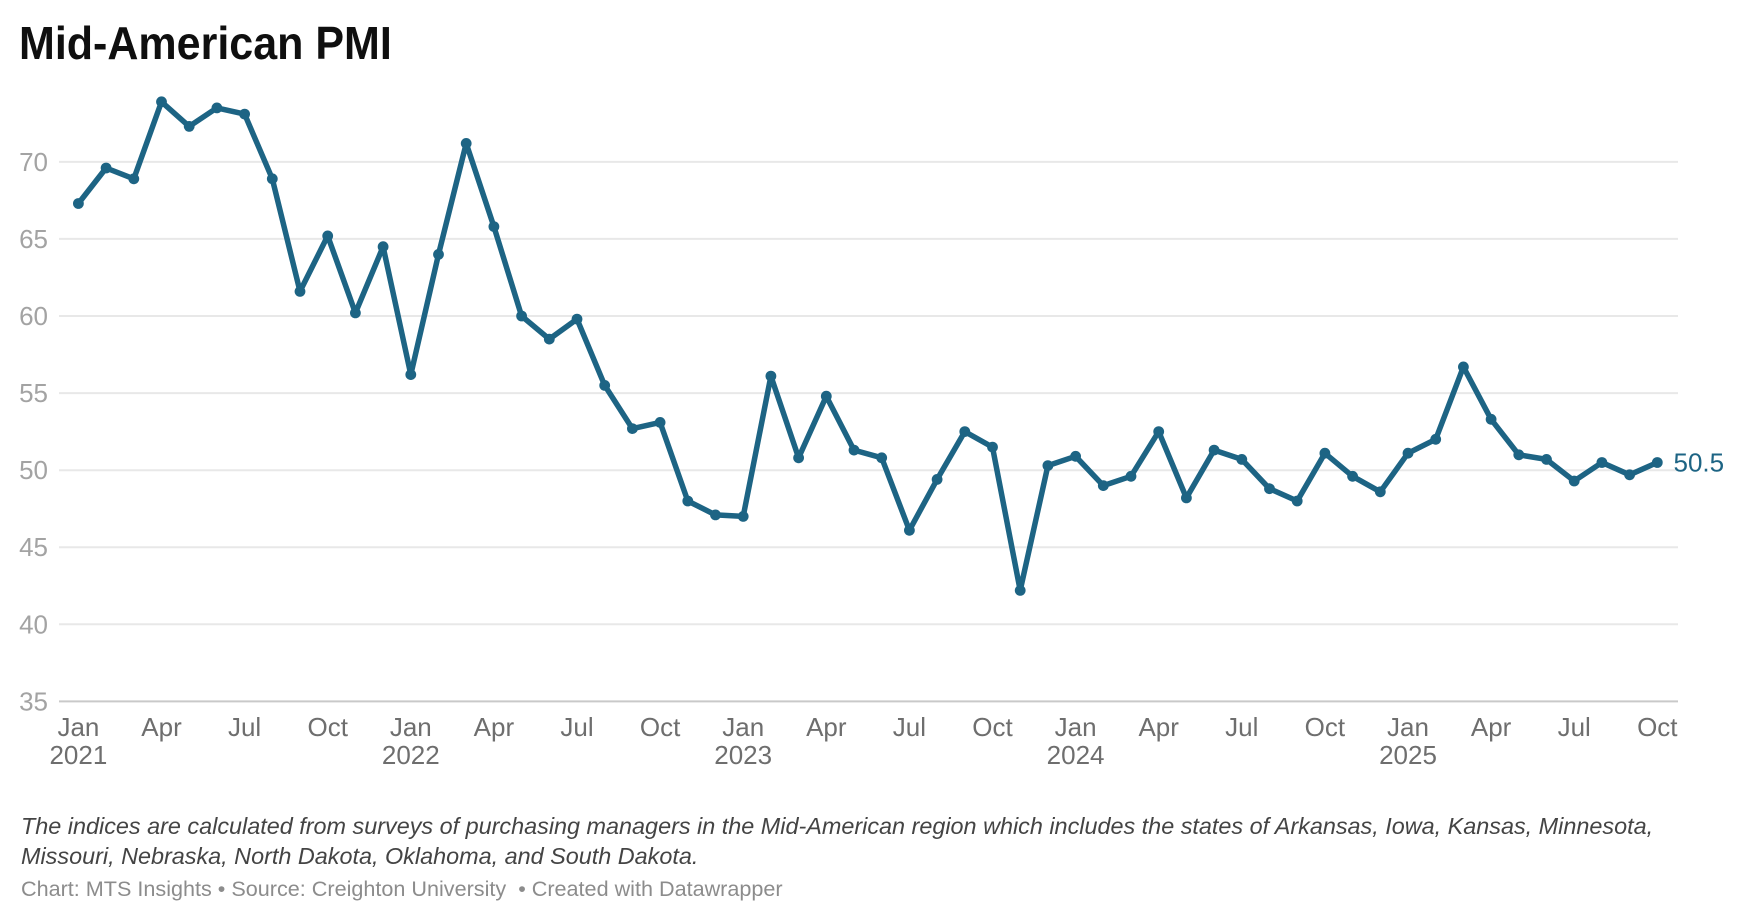  I want to click on svg-text: 70, so click(33, 162).